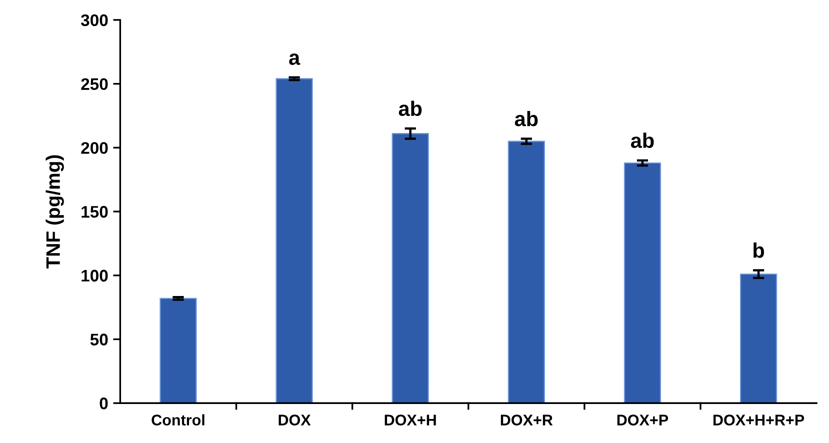 This screenshot has width=829, height=443. Describe the element at coordinates (410, 420) in the screenshot. I see `x-tick-label: DOX+H` at that location.